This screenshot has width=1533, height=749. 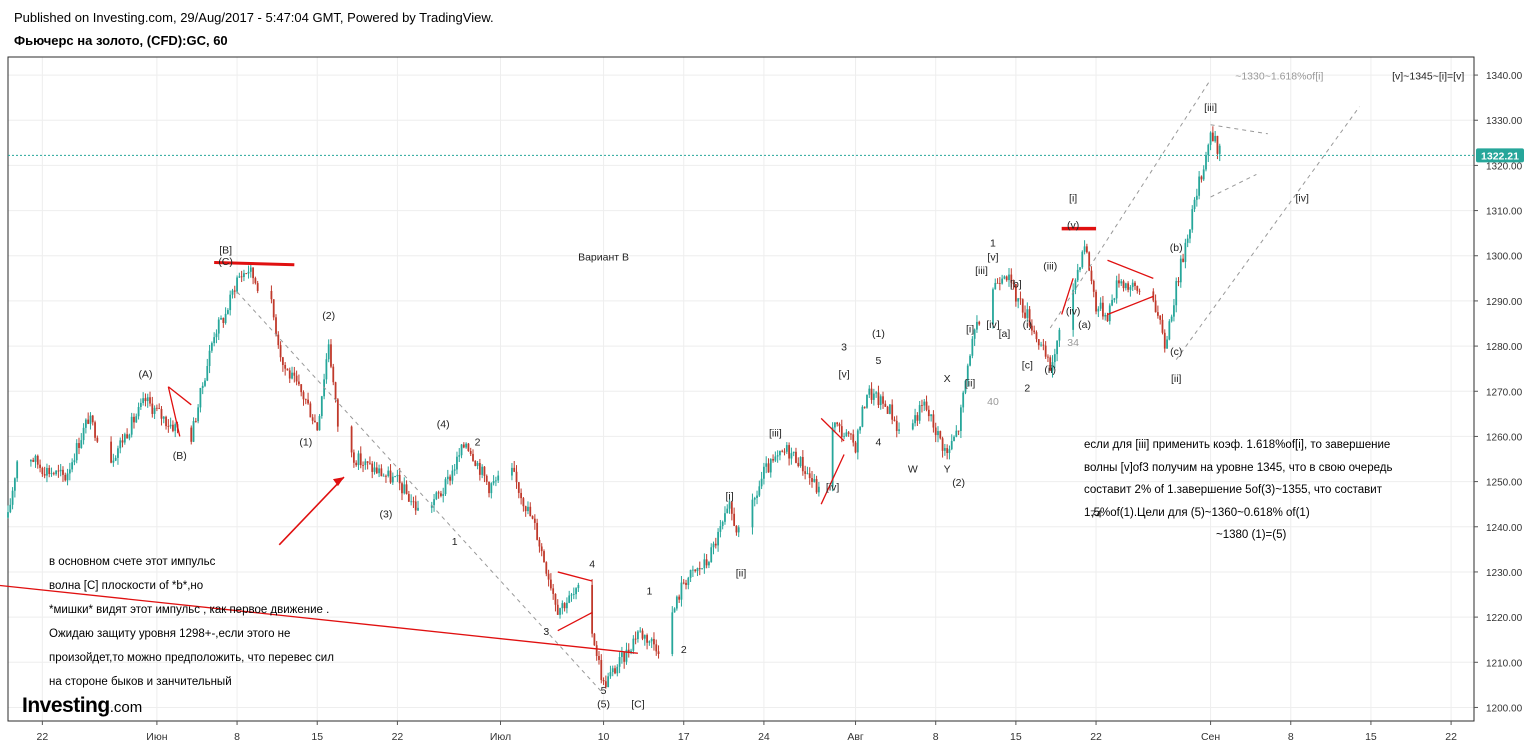 What do you see at coordinates (1504, 528) in the screenshot?
I see `y-tick-label: 1240.00` at bounding box center [1504, 528].